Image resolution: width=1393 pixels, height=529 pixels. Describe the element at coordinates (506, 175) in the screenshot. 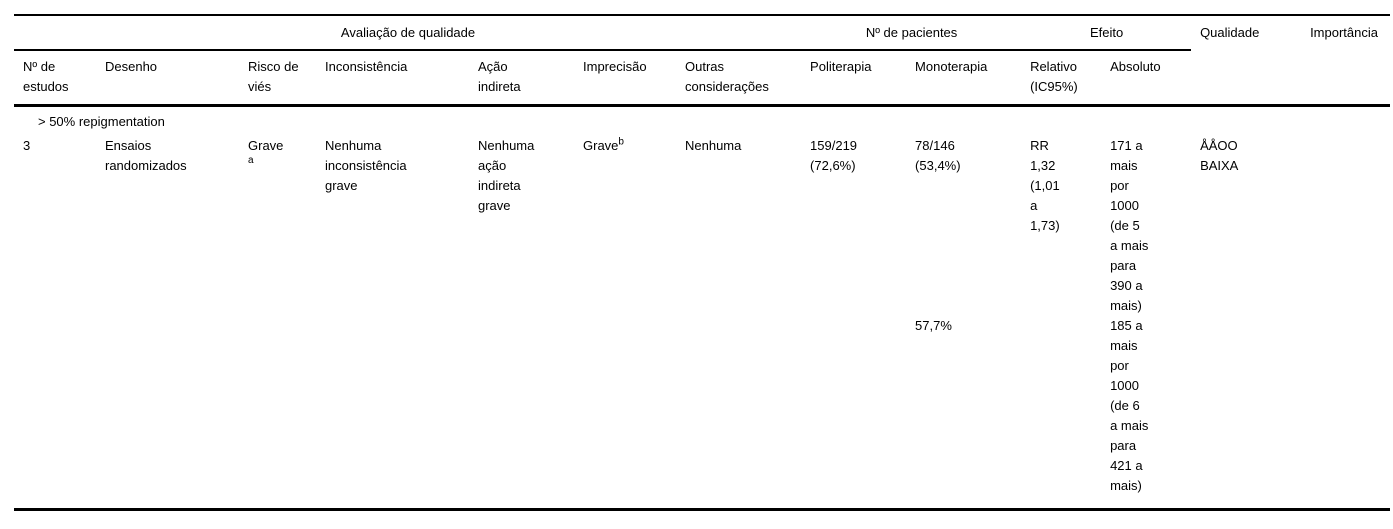

I see `cell-acao-indireta: Nenhuma ação indireta grave` at that location.